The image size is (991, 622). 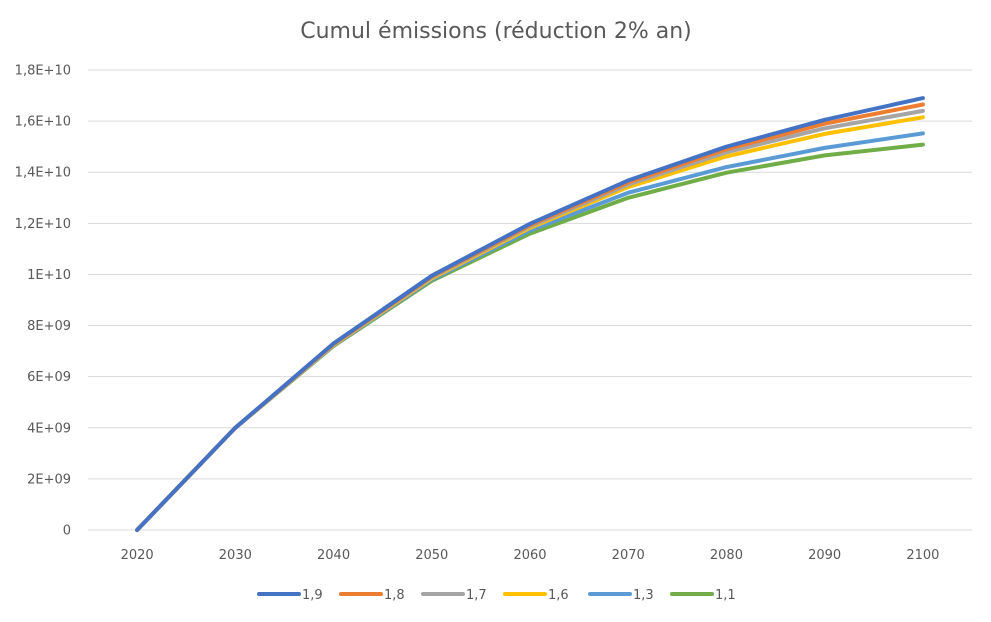 What do you see at coordinates (49, 428) in the screenshot?
I see `y-tick-label: 4E+09` at bounding box center [49, 428].